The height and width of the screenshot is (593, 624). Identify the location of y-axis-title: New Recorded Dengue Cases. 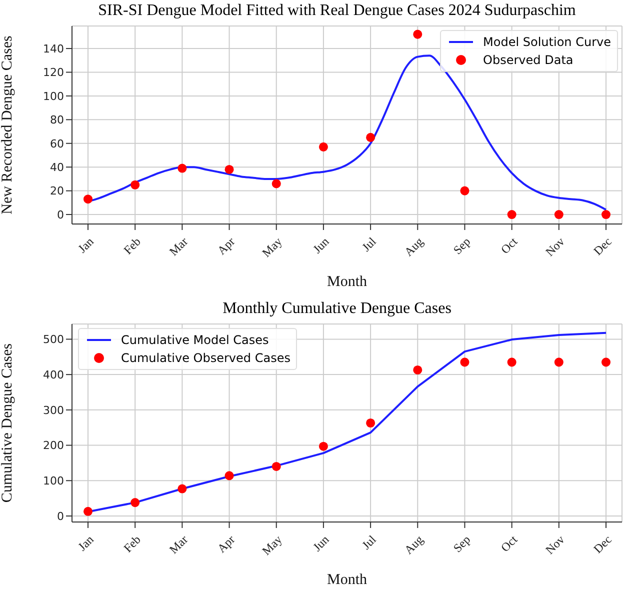
(8, 125).